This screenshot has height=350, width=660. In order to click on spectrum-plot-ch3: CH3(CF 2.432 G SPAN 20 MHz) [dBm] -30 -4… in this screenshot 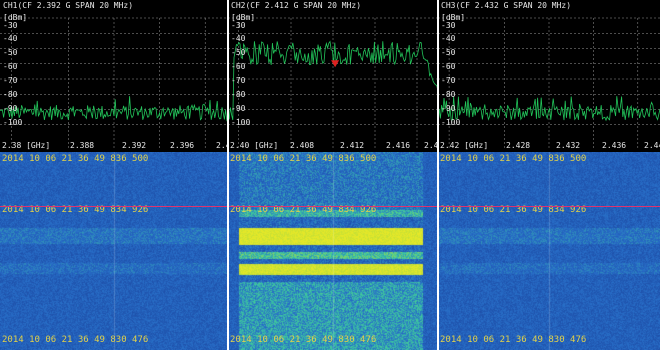, I will do `click(549, 76)`.